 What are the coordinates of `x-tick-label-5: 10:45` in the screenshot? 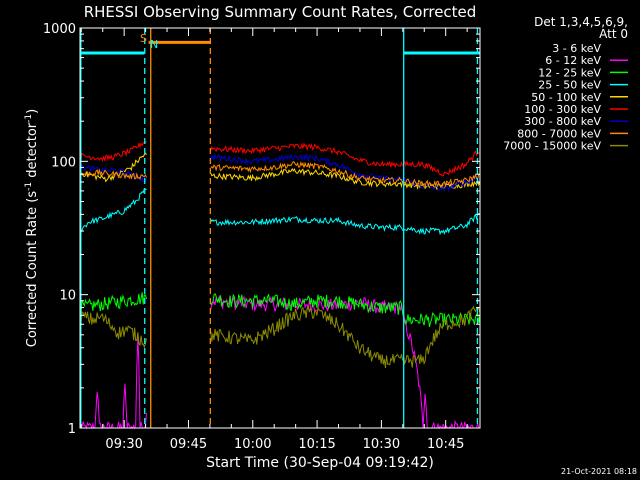 It's located at (445, 444).